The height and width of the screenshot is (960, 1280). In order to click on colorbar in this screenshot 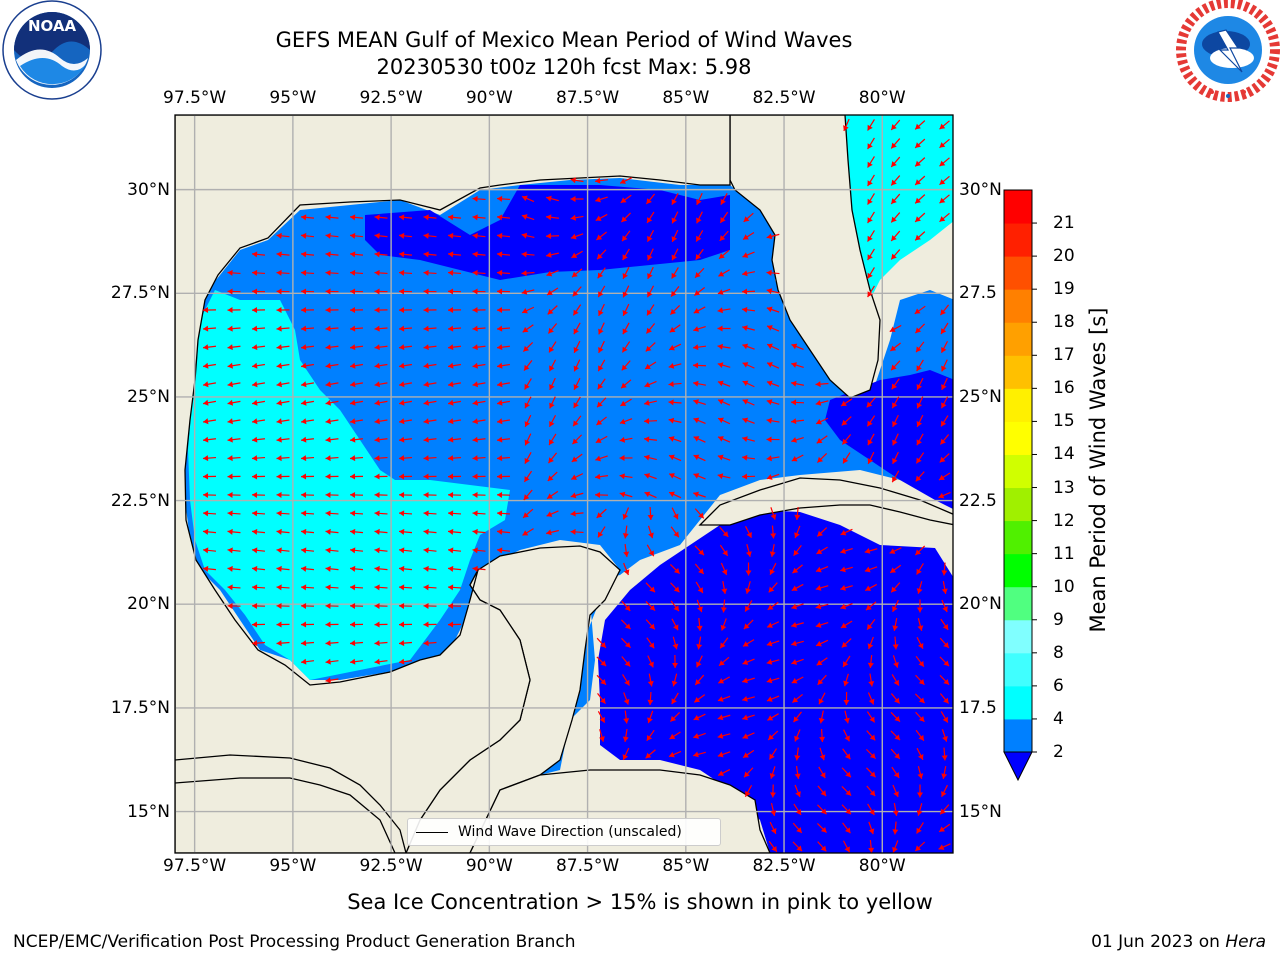, I will do `click(1020, 485)`.